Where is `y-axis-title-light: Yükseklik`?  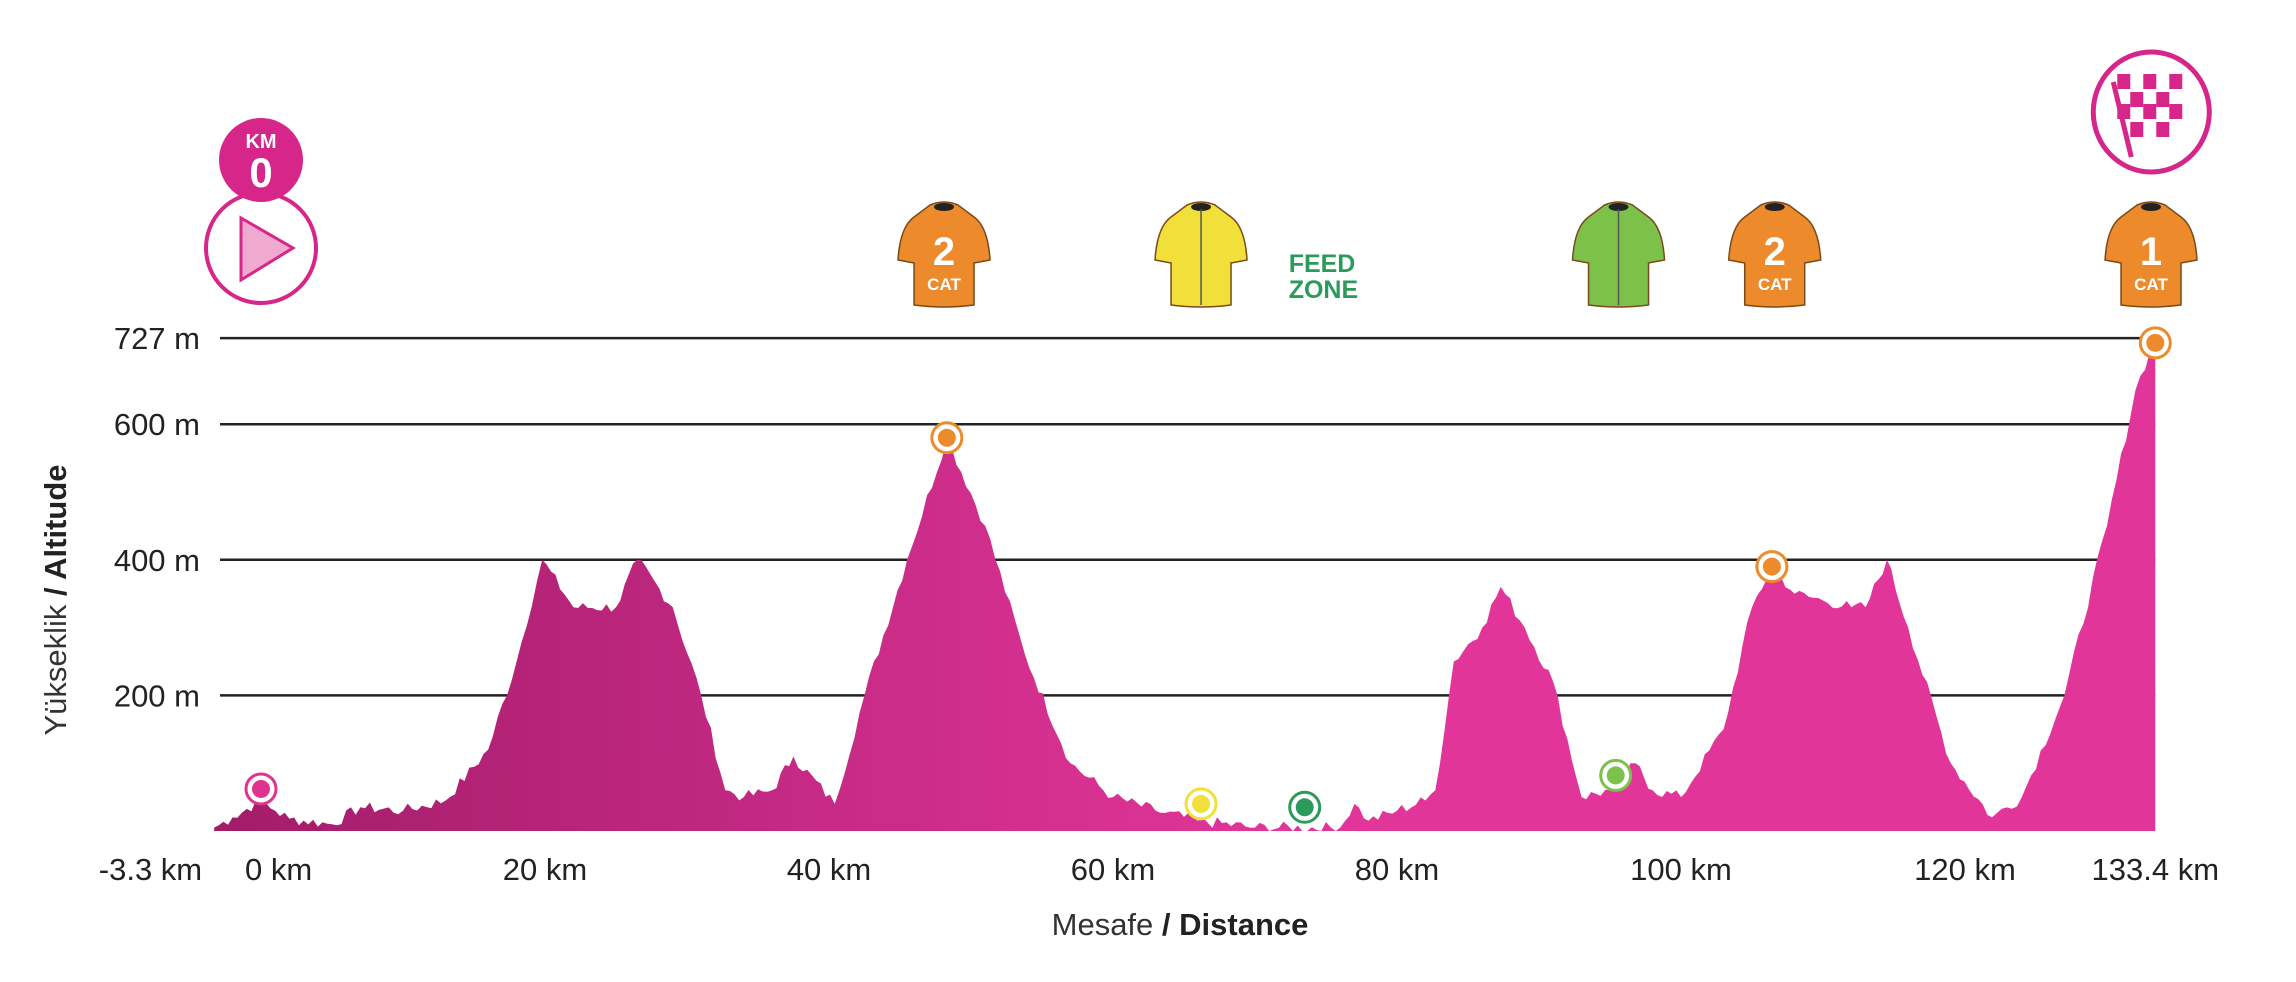
y-axis-title-light: Yükseklik is located at coordinates (55, 669).